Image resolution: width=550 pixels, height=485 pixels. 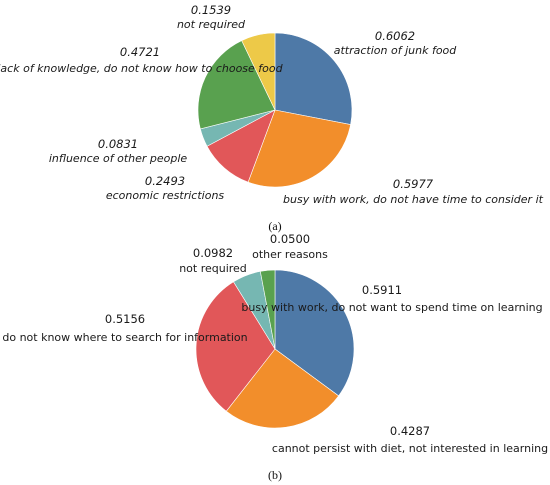 I want to click on value-label: 0.2493, so click(x=165, y=181).